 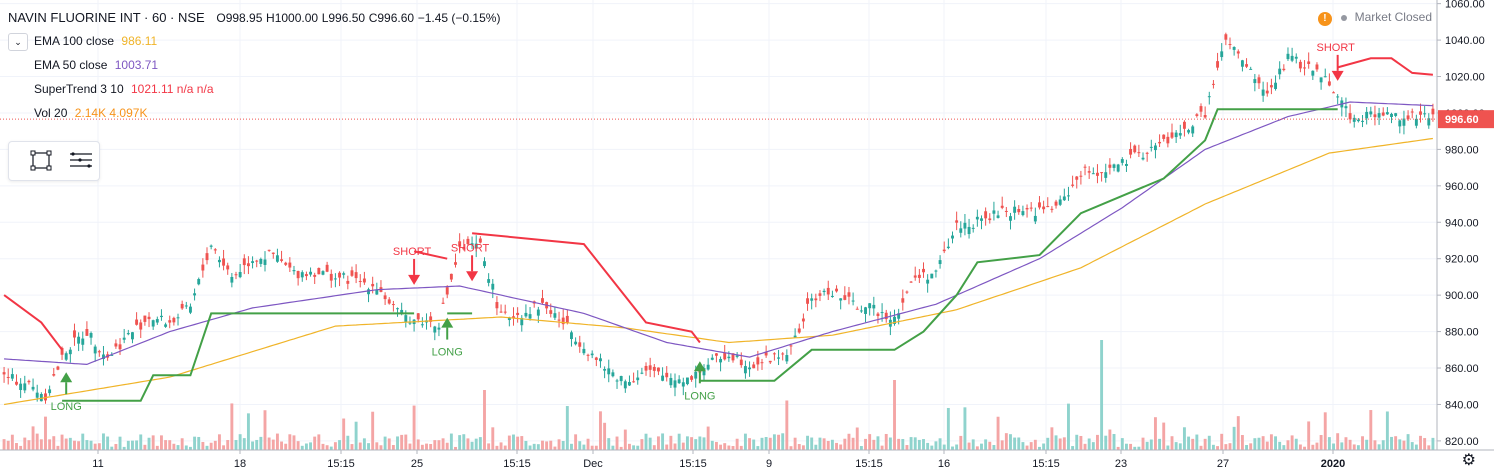 What do you see at coordinates (41, 161) in the screenshot?
I see `rectangle-tool-button` at bounding box center [41, 161].